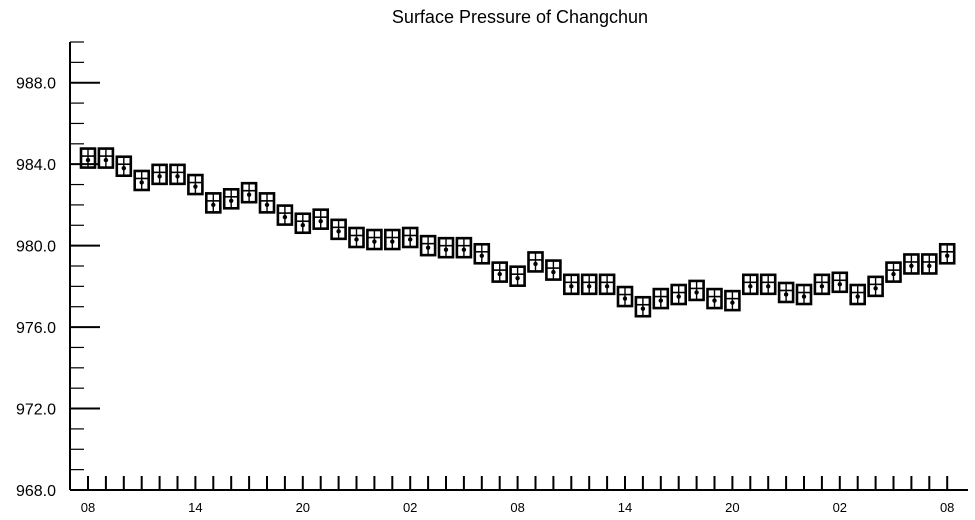 This screenshot has width=975, height=520. Describe the element at coordinates (840, 507) in the screenshot. I see `x-tick-label: 02` at that location.